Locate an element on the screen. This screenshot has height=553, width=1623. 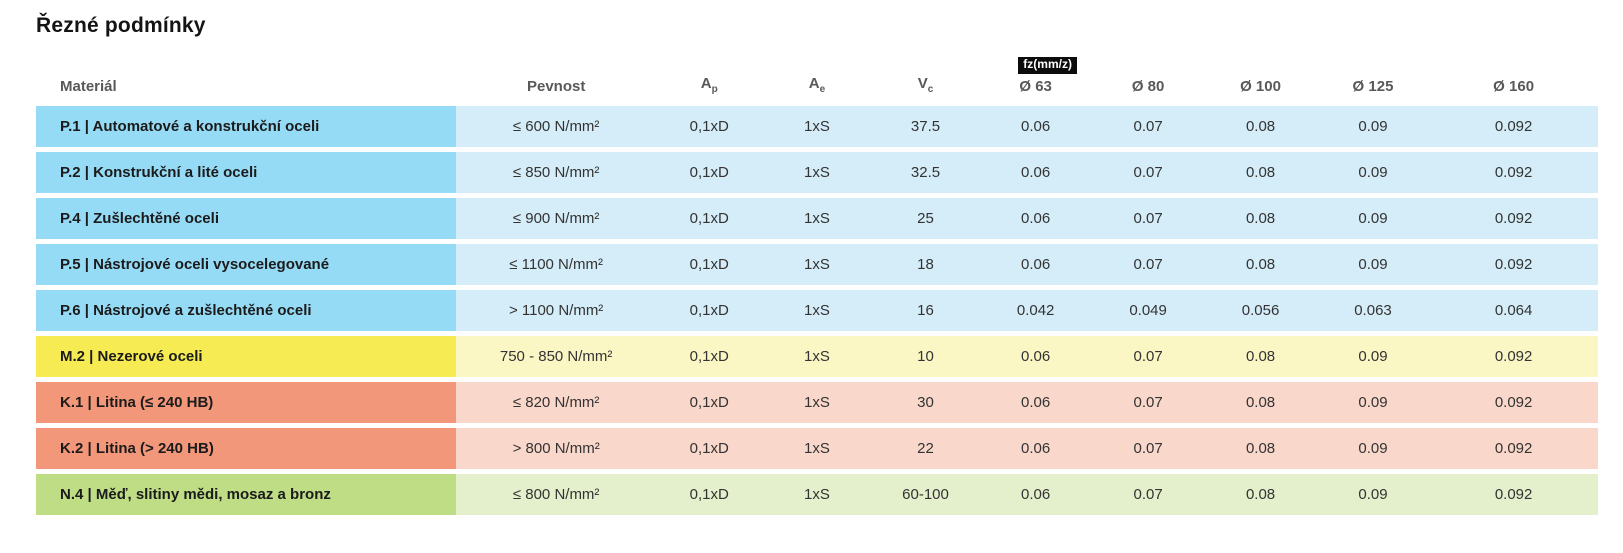
col-header-pevnost: Pevnost is located at coordinates (556, 86).